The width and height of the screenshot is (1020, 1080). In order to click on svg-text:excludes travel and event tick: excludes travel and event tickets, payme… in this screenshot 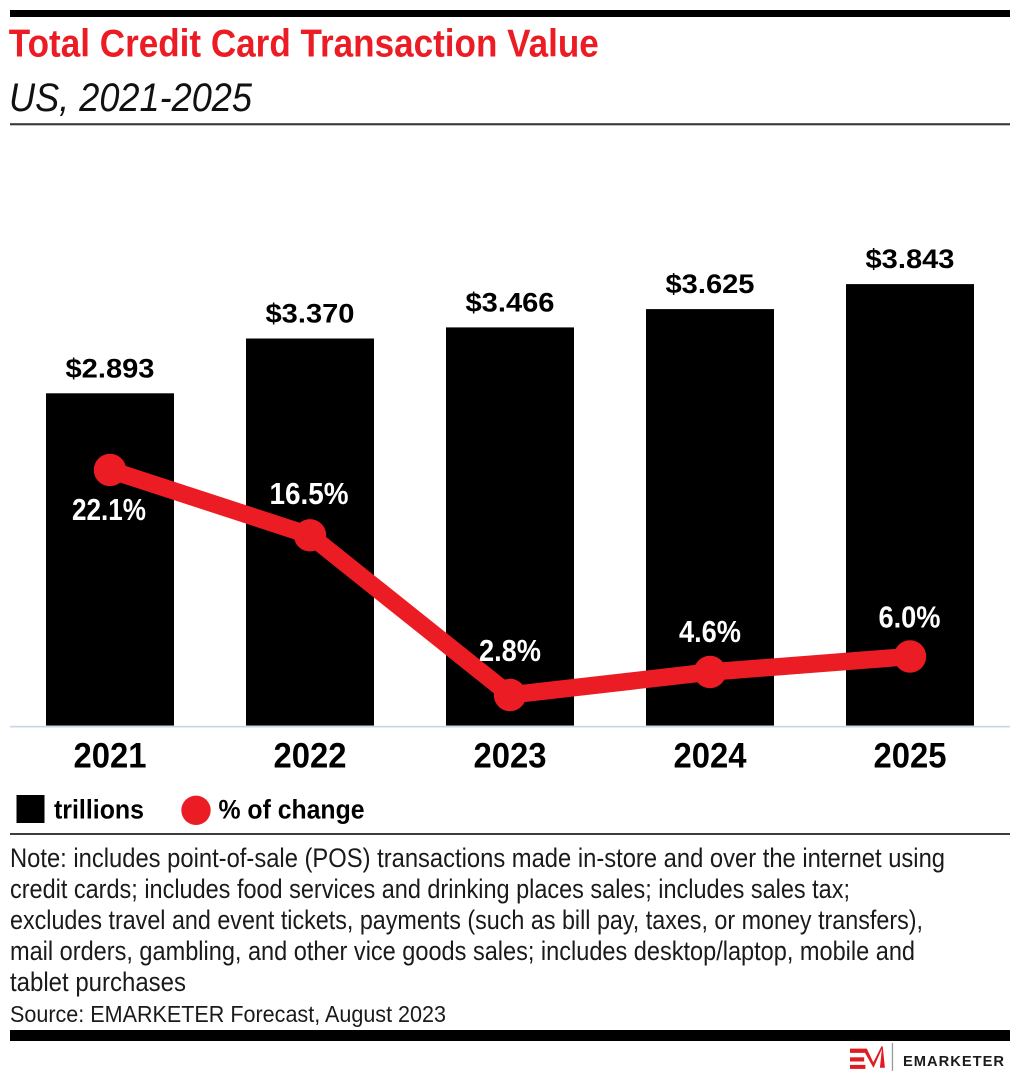, I will do `click(466, 920)`.